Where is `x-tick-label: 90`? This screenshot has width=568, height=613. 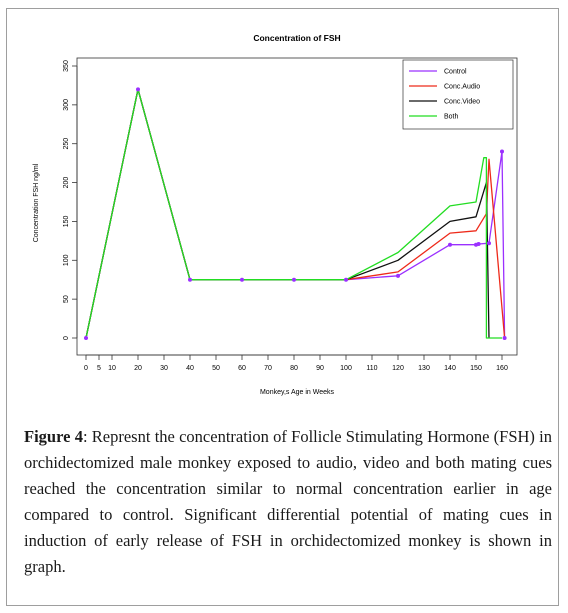
x-tick-label: 90 is located at coordinates (320, 368).